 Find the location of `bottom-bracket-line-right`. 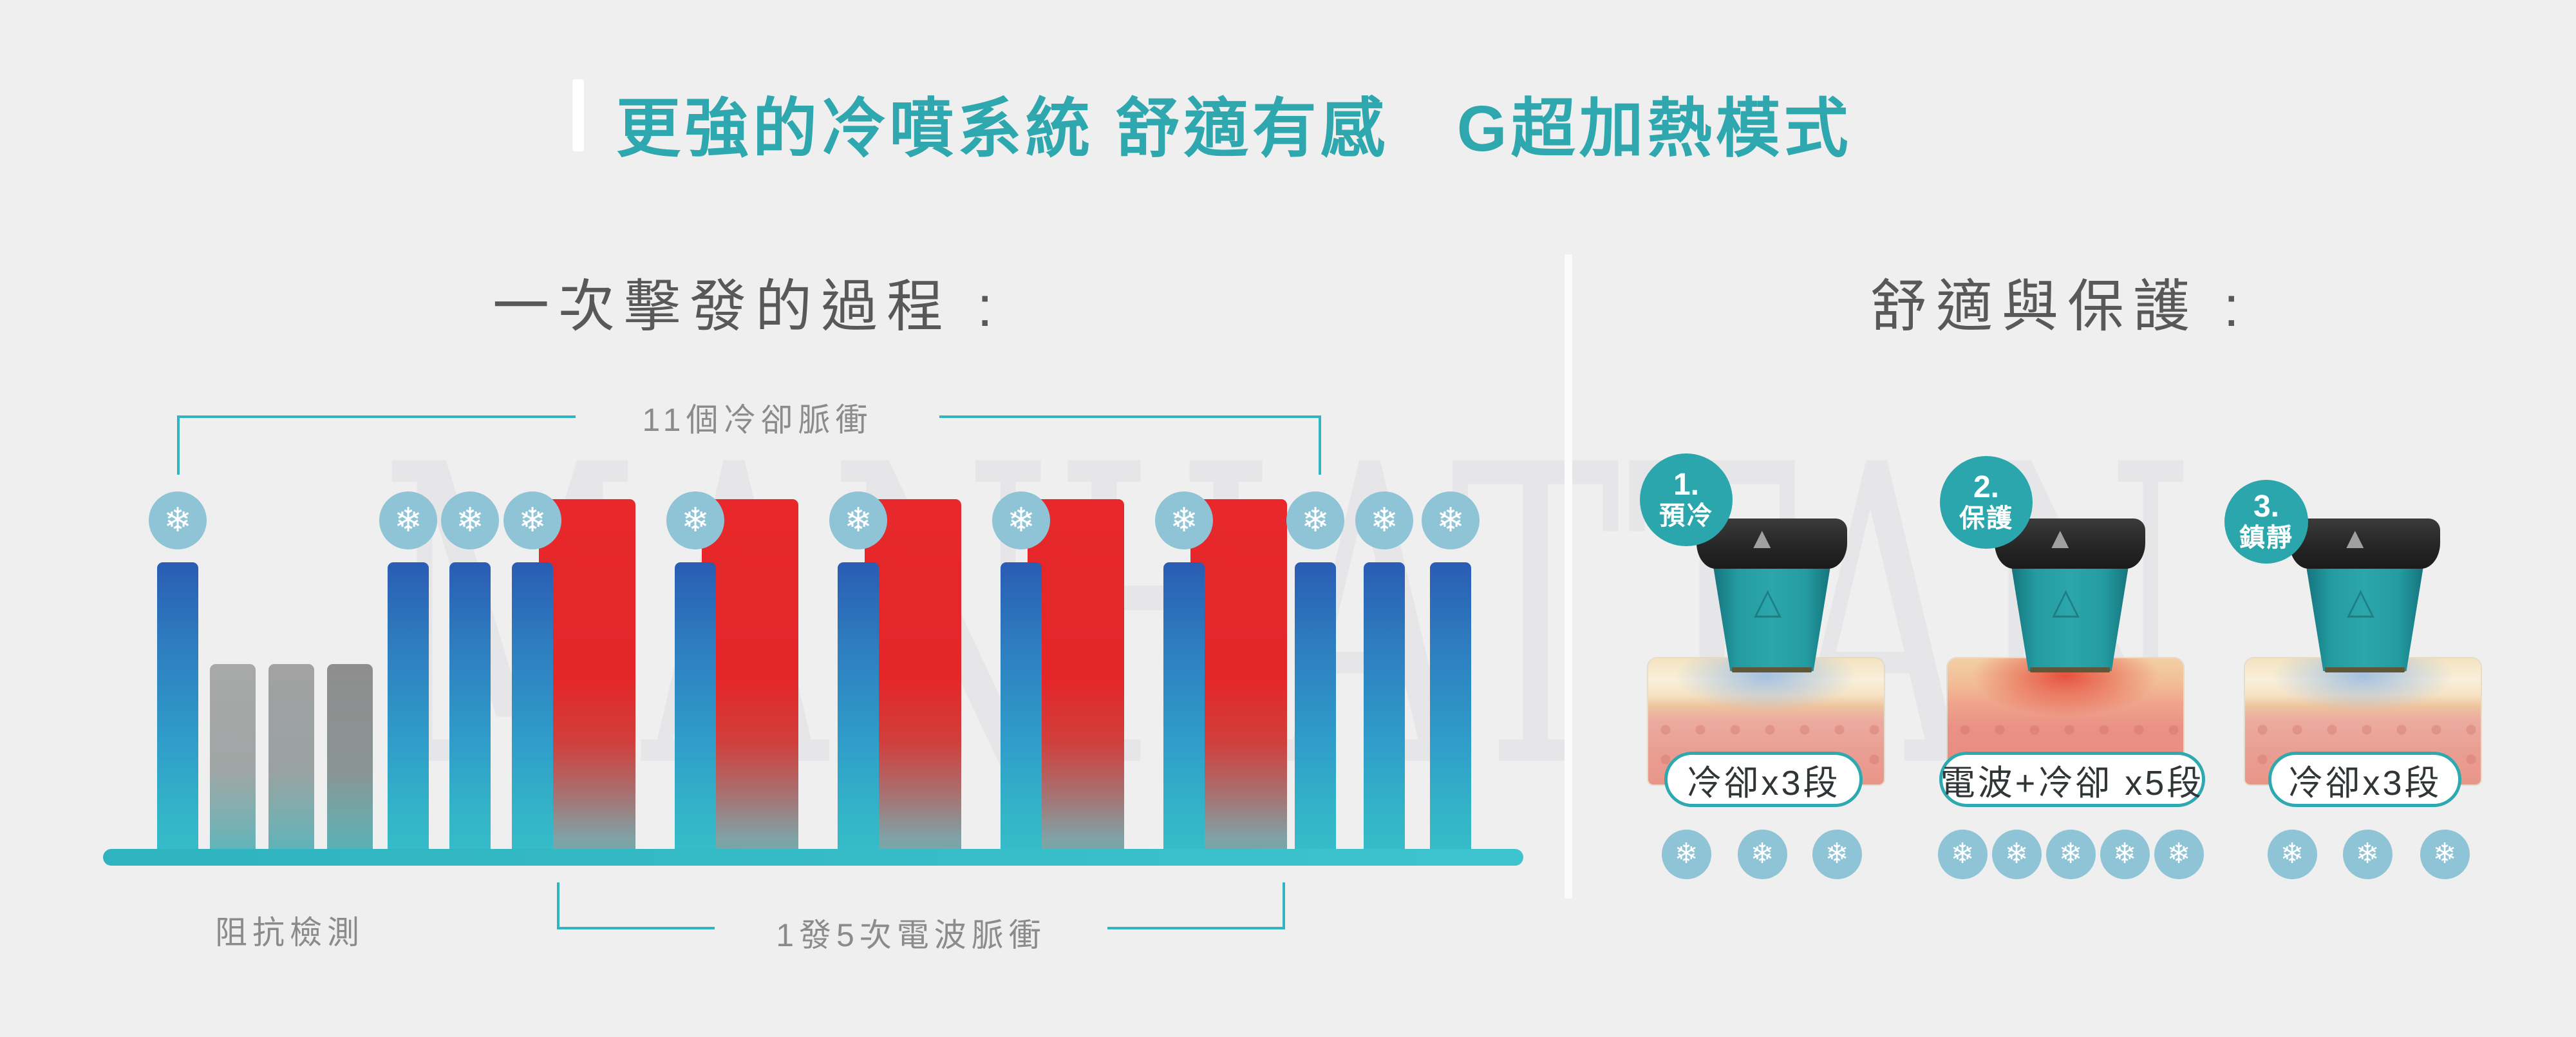

bottom-bracket-line-right is located at coordinates (1196, 928).